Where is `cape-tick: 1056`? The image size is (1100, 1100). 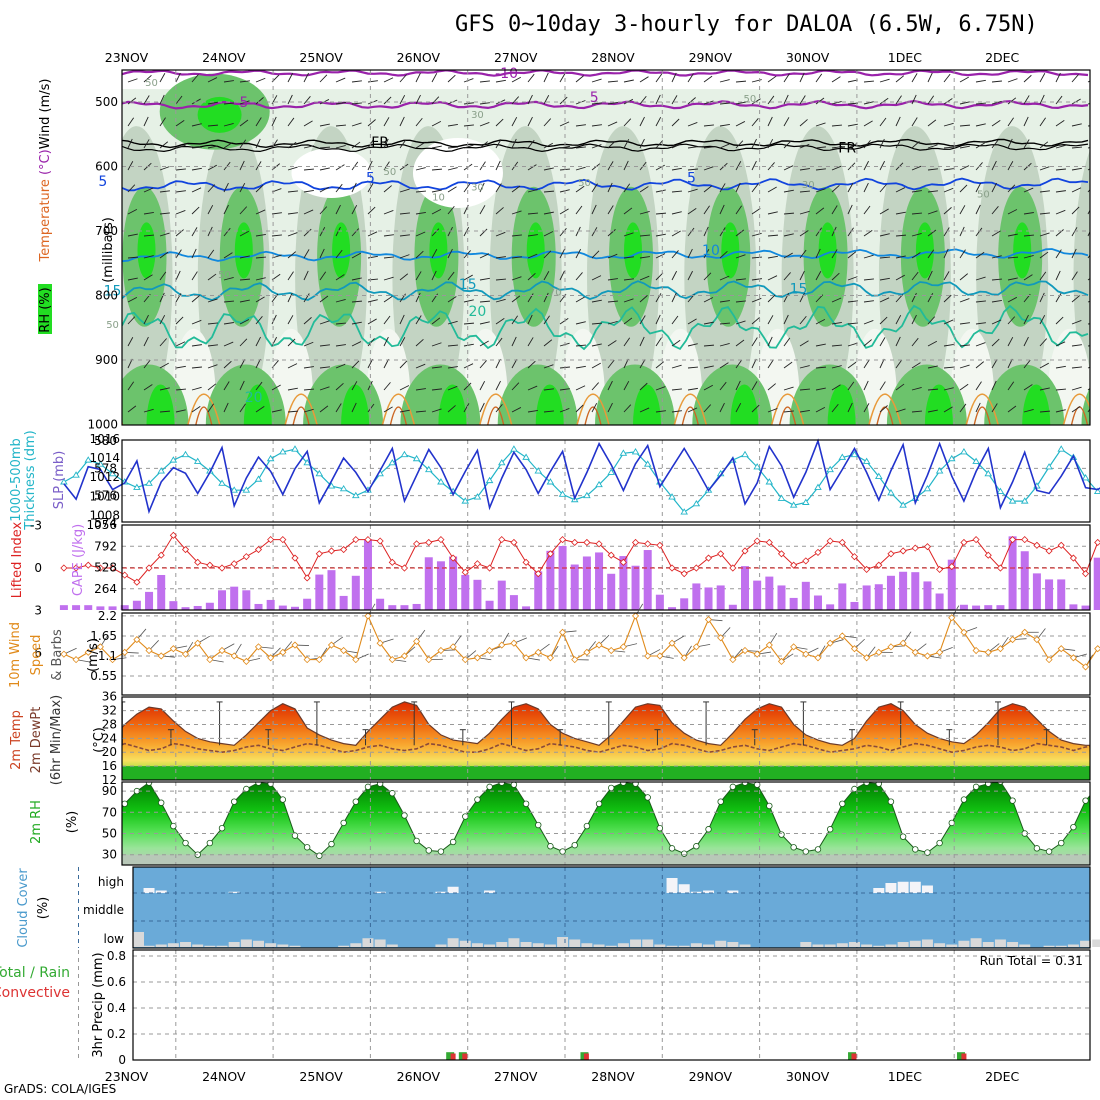
cape-tick: 1056 is located at coordinates (101, 525).